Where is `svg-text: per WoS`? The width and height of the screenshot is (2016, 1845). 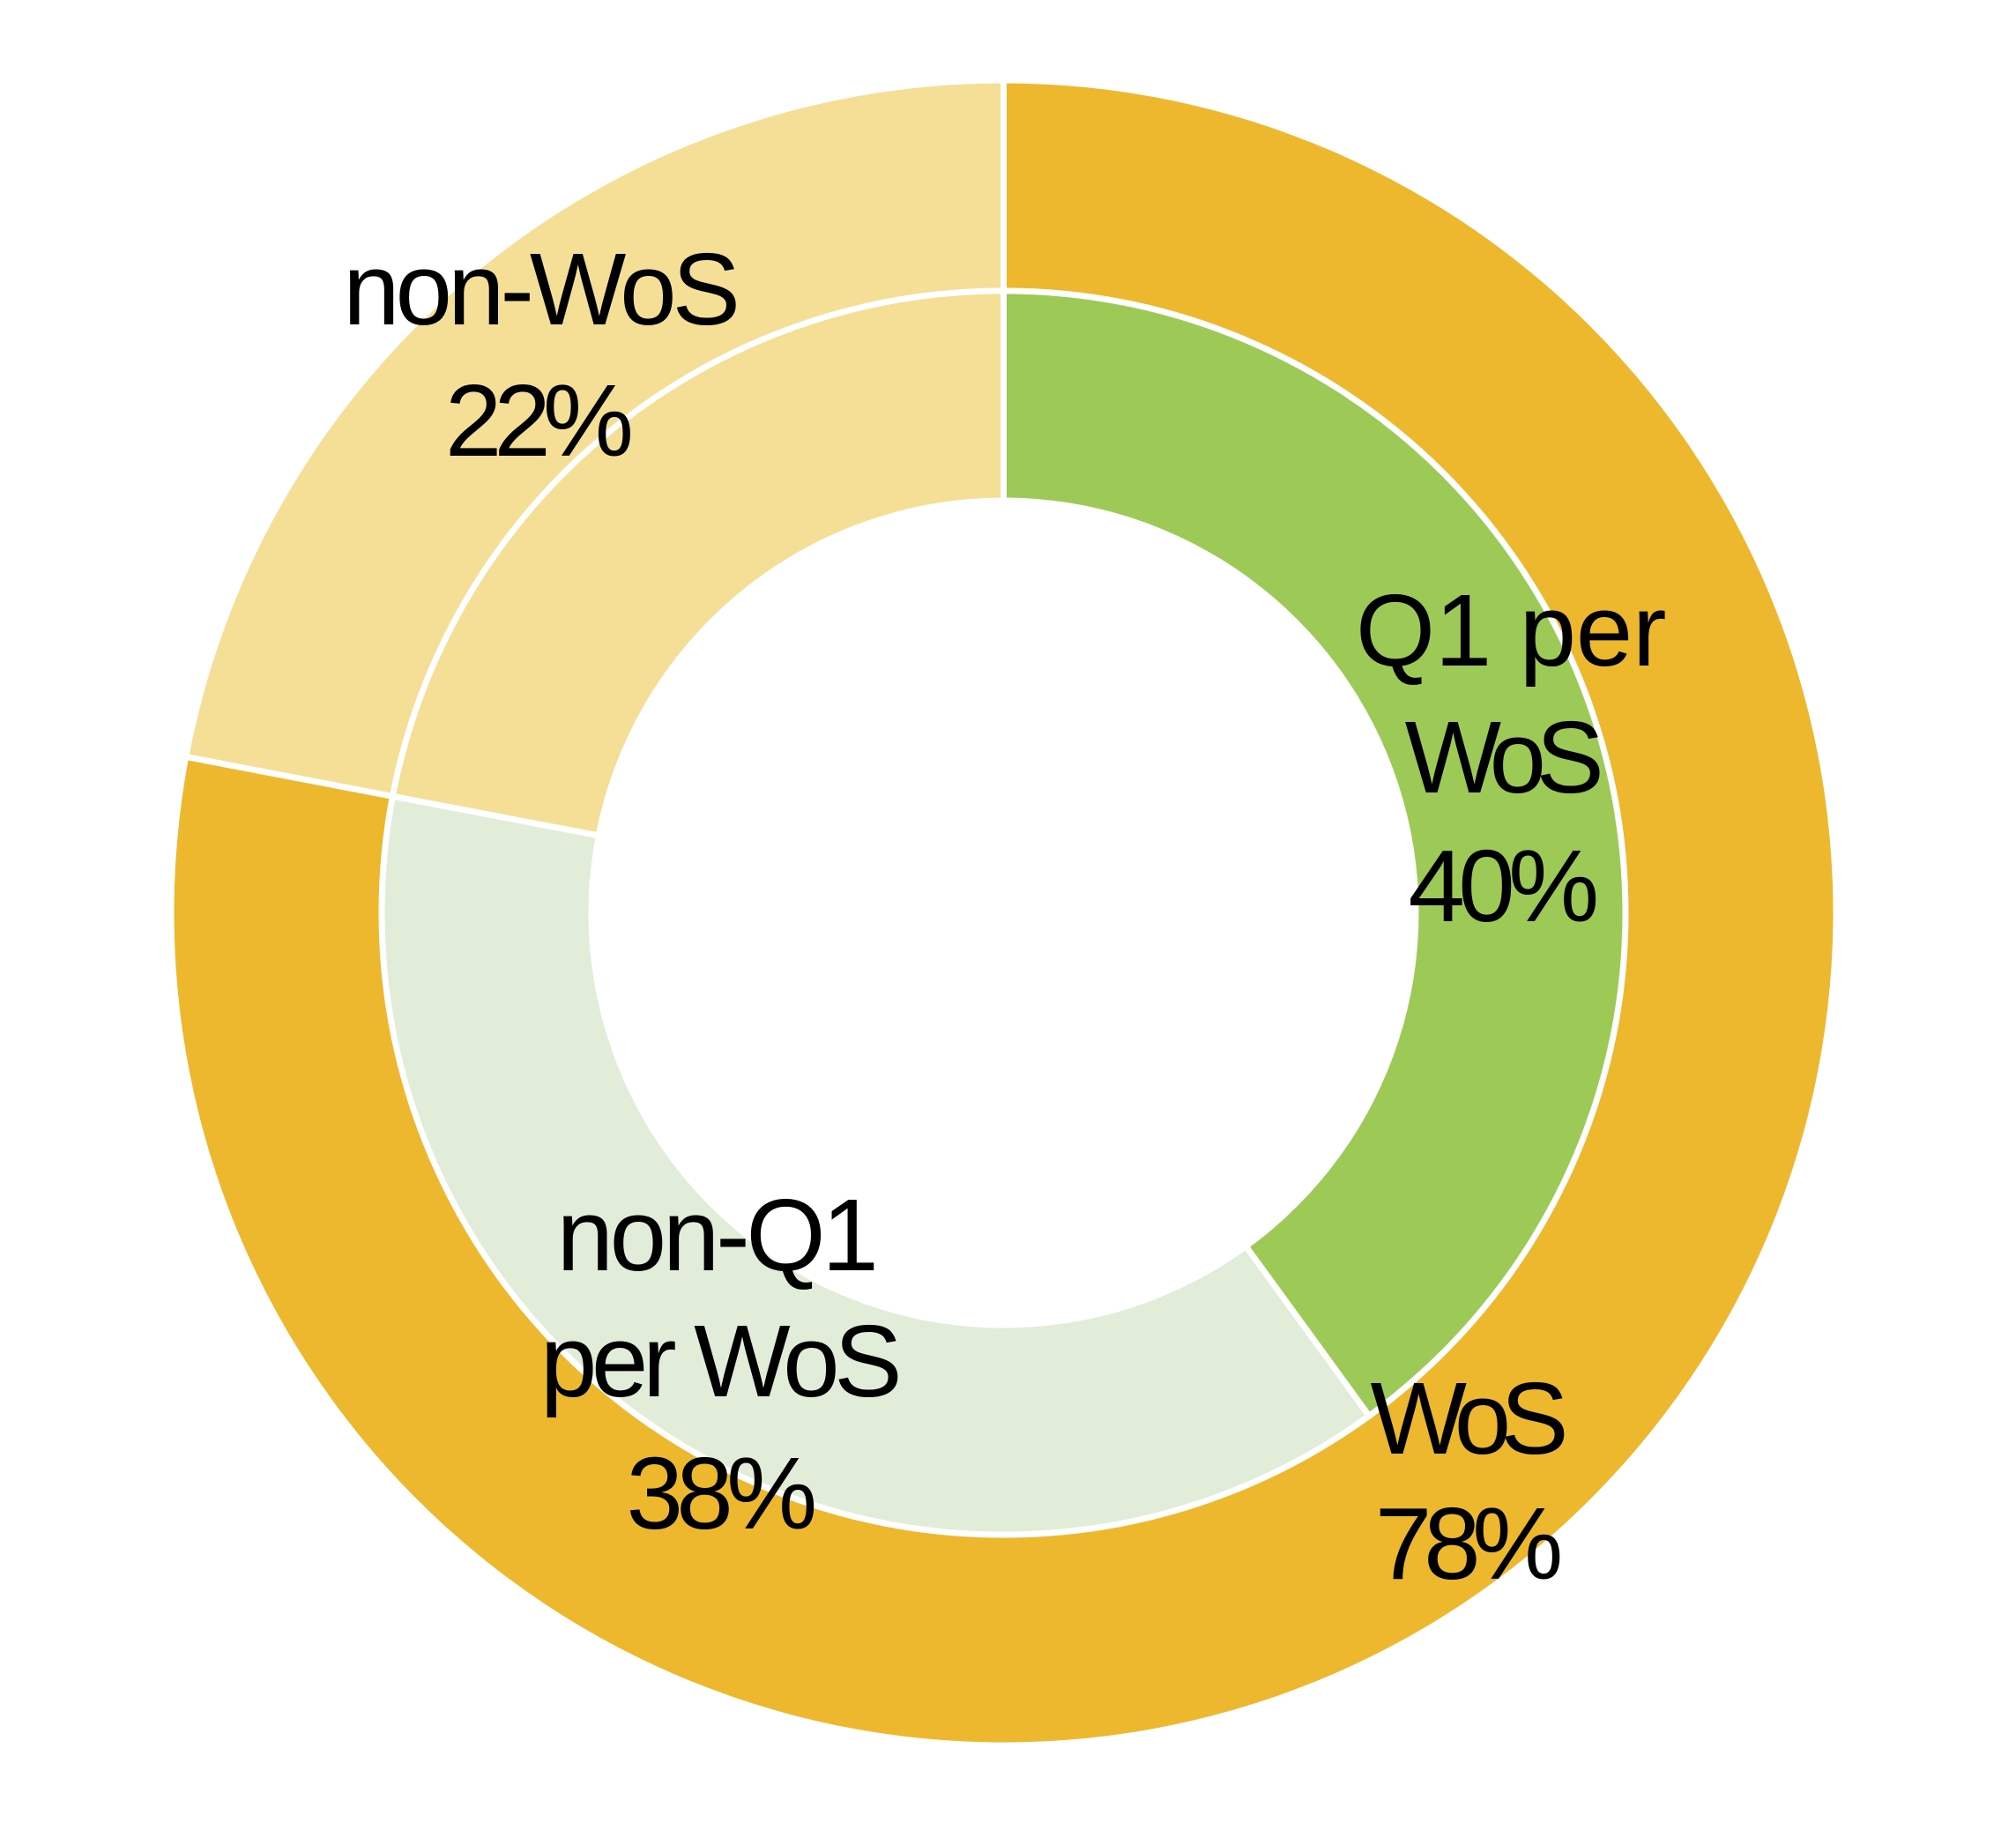 svg-text: per WoS is located at coordinates (719, 1361).